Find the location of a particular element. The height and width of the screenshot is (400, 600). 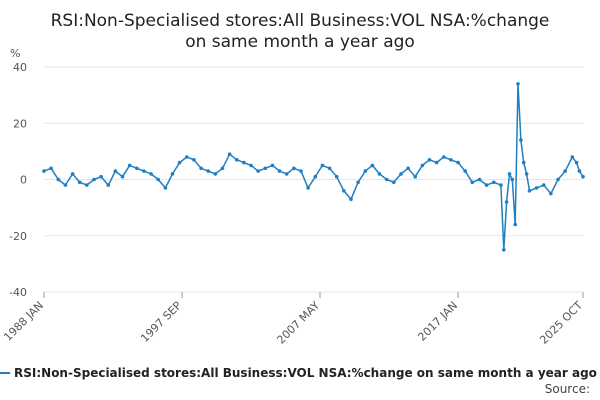

y-tick-label-0: 40 is located at coordinates (20, 67).